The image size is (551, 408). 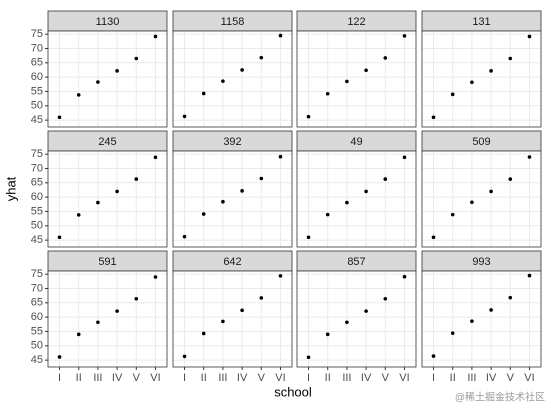 What do you see at coordinates (107, 262) in the screenshot?
I see `strip-label: 591` at bounding box center [107, 262].